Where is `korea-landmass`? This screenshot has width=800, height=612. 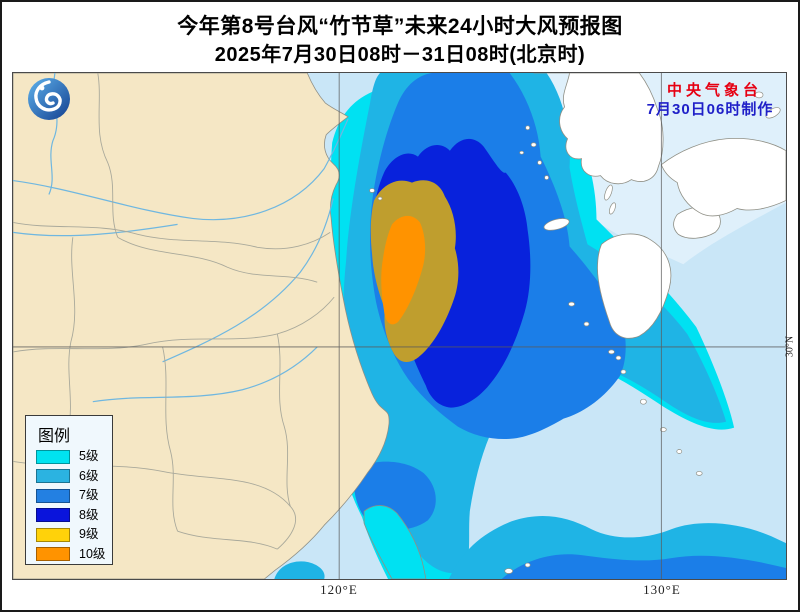 korea-landmass is located at coordinates (598, 129).